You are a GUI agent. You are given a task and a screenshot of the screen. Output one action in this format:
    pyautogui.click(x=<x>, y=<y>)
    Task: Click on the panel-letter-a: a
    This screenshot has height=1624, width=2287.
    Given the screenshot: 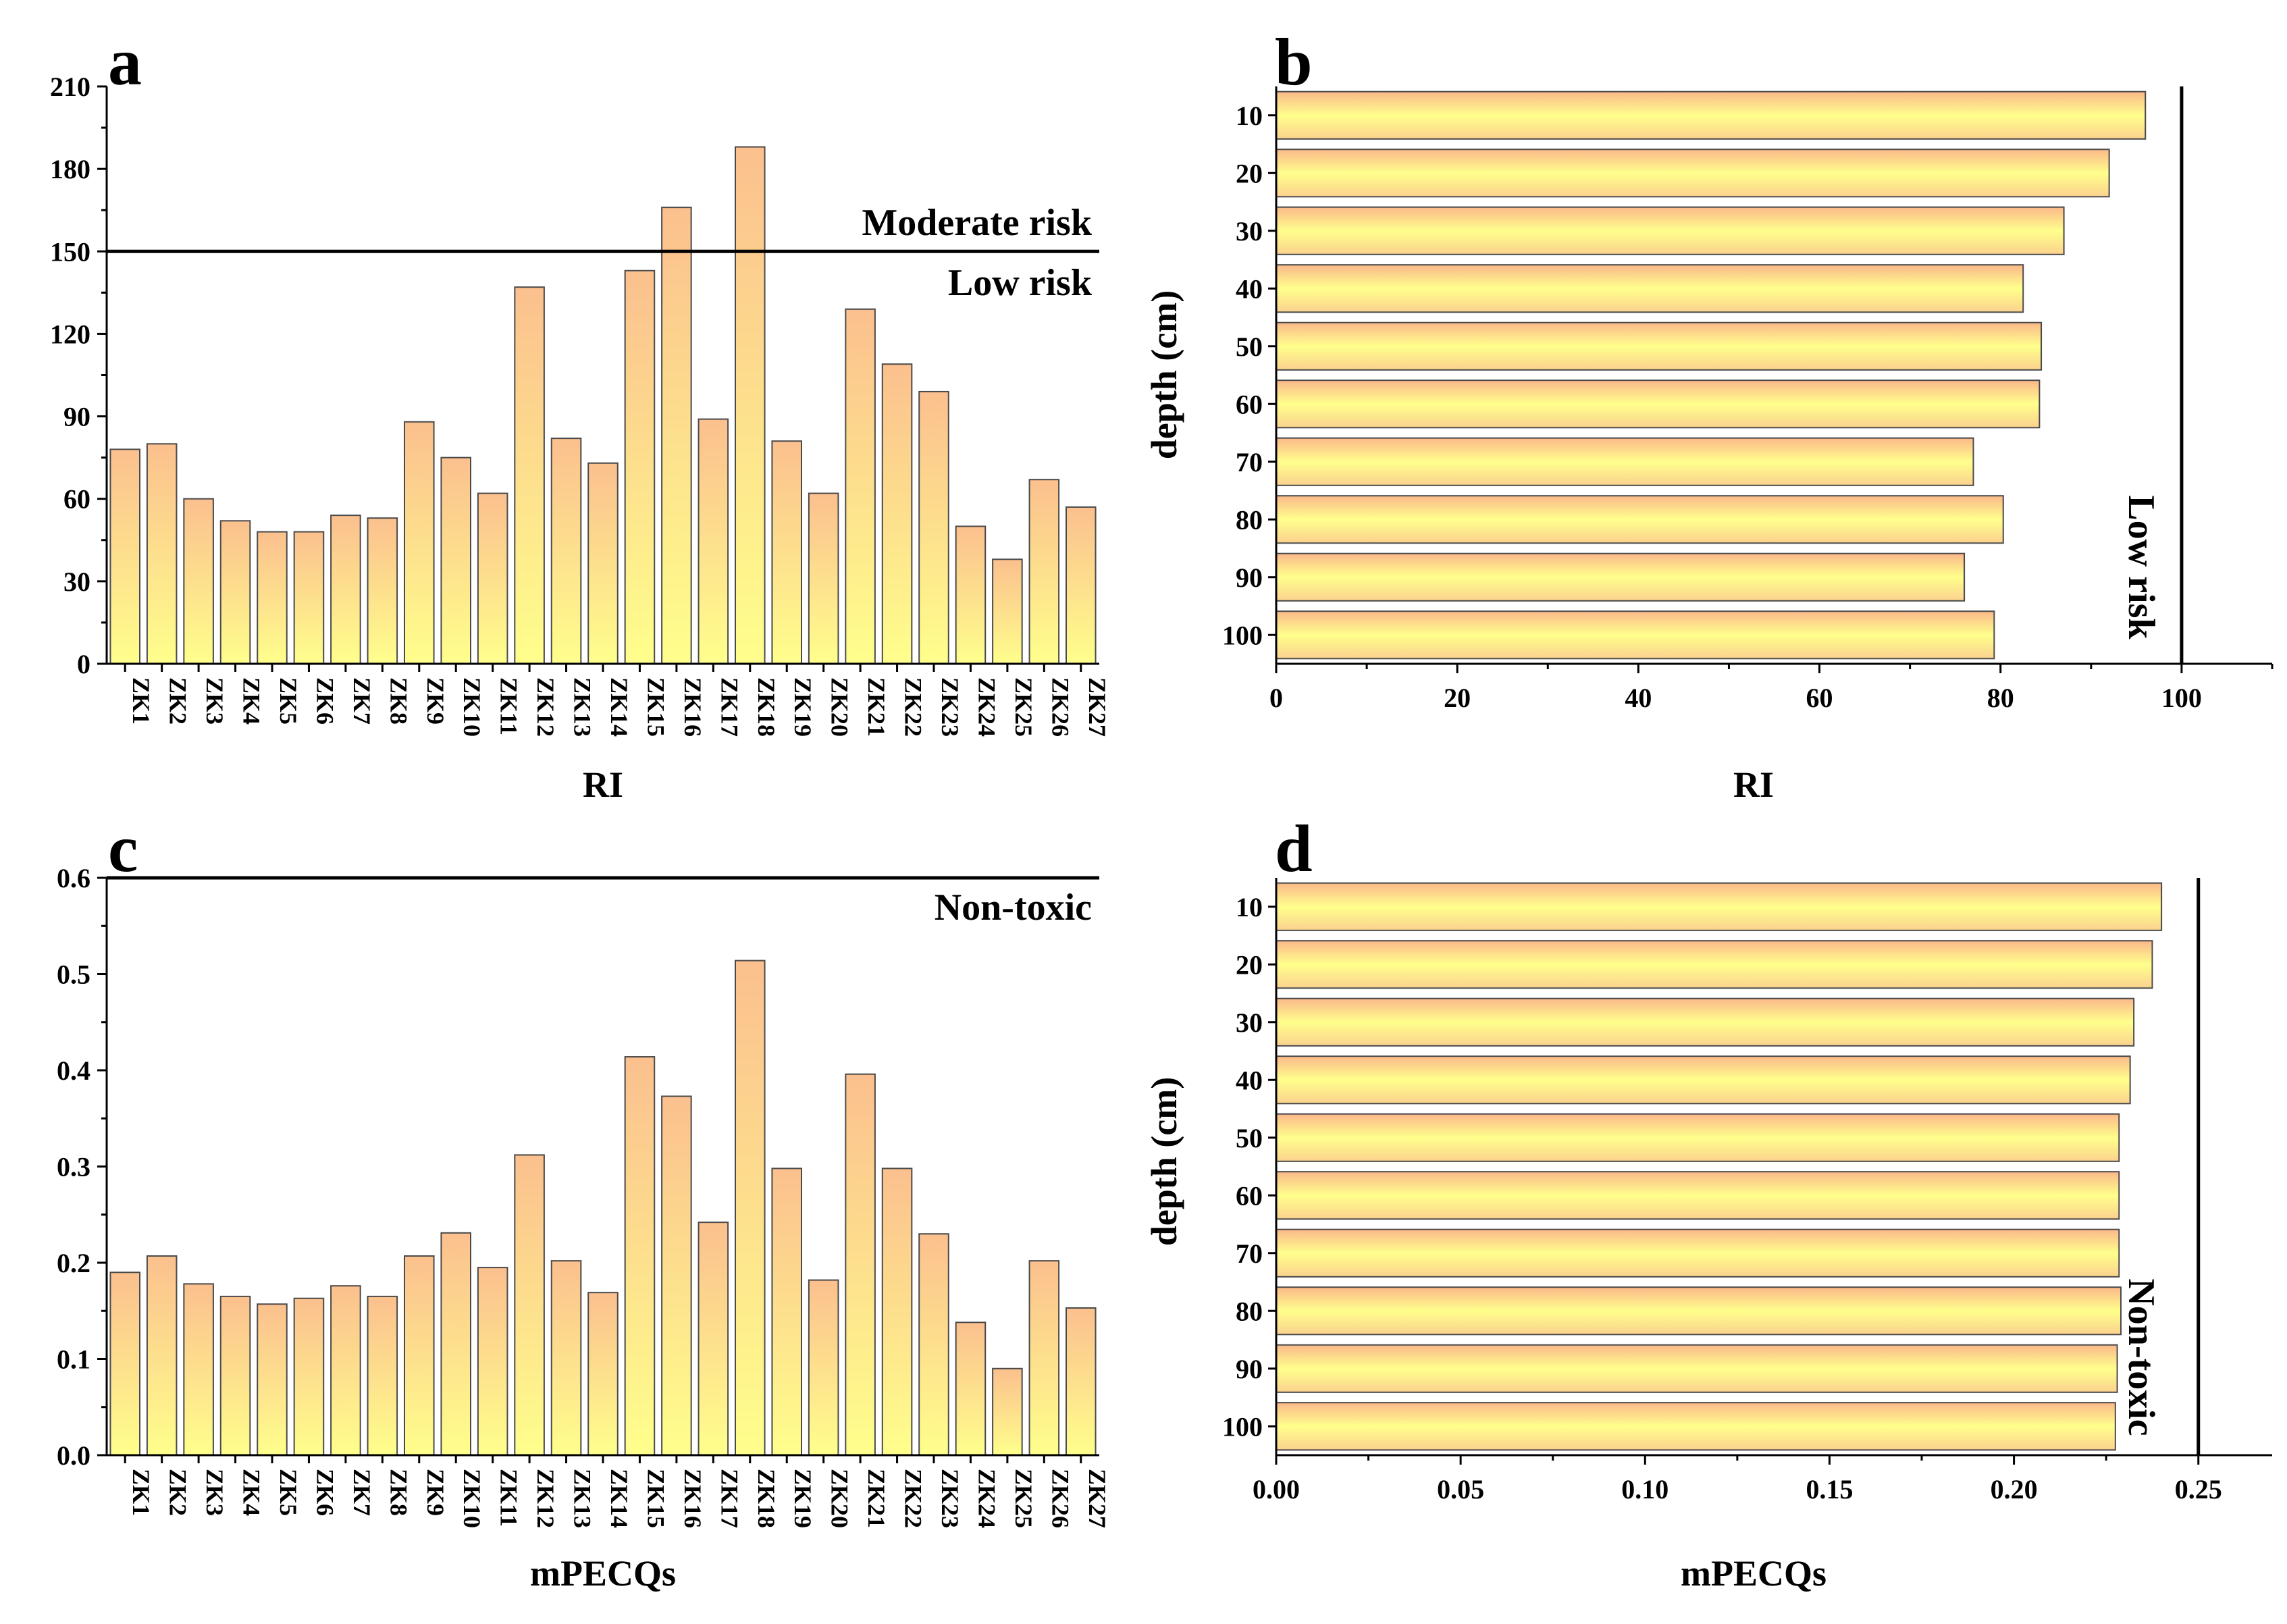 What is the action you would take?
    pyautogui.click(x=125, y=62)
    